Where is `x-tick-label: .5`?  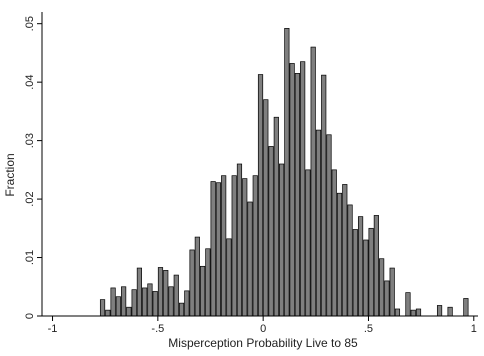
x-tick-label: .5 is located at coordinates (368, 329).